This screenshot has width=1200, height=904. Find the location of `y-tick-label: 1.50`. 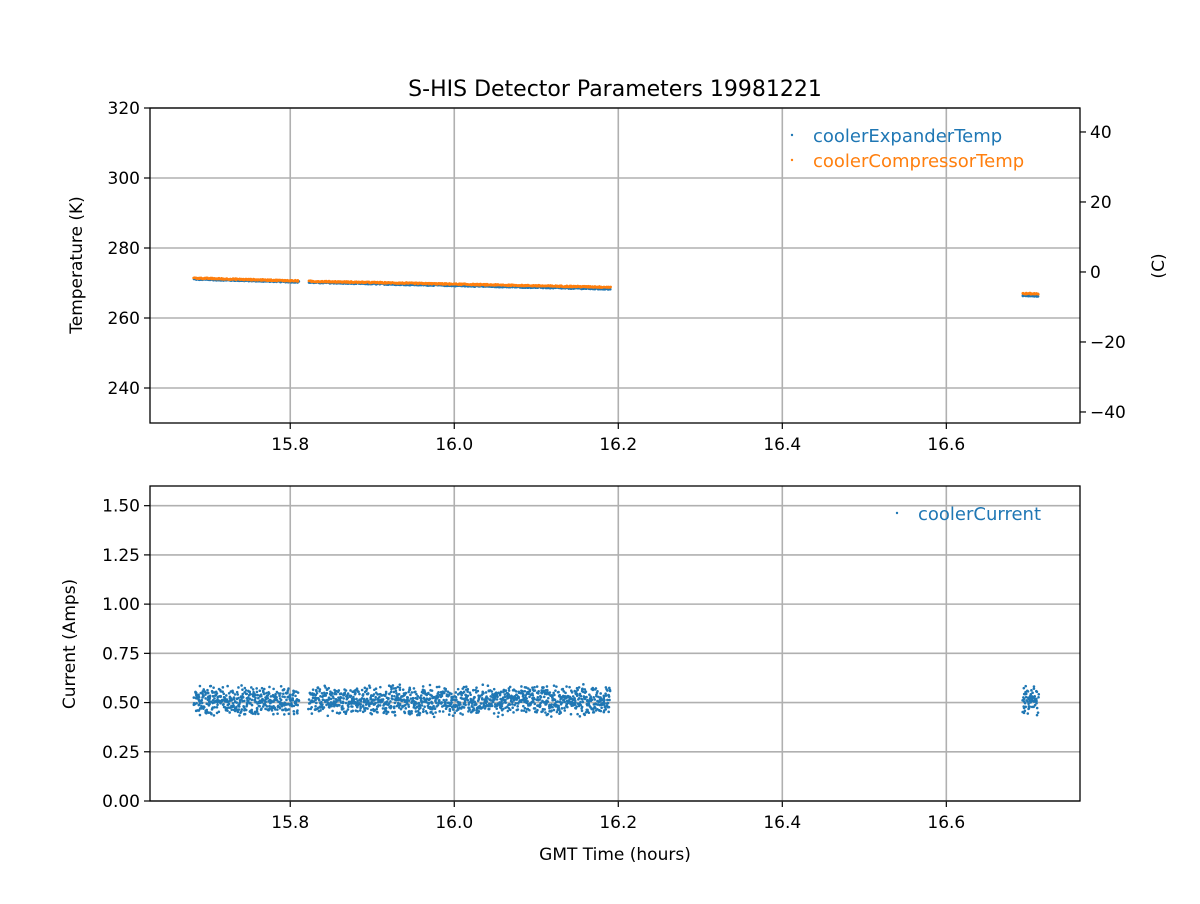

y-tick-label: 1.50 is located at coordinates (121, 507).